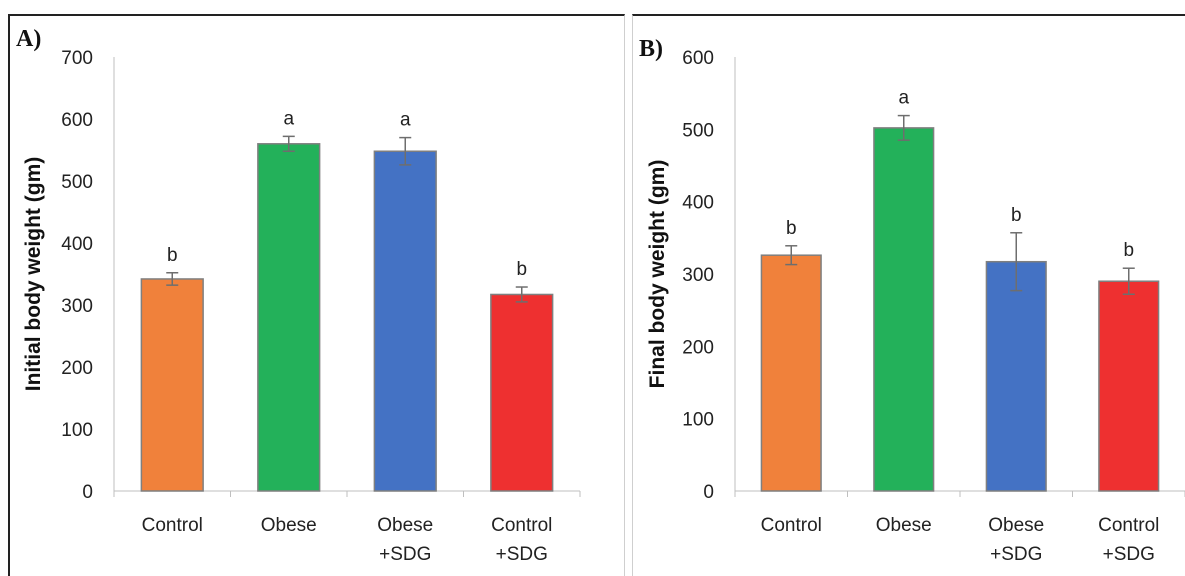  Describe the element at coordinates (791, 228) in the screenshot. I see `panel-b-sig-label-0: b` at that location.